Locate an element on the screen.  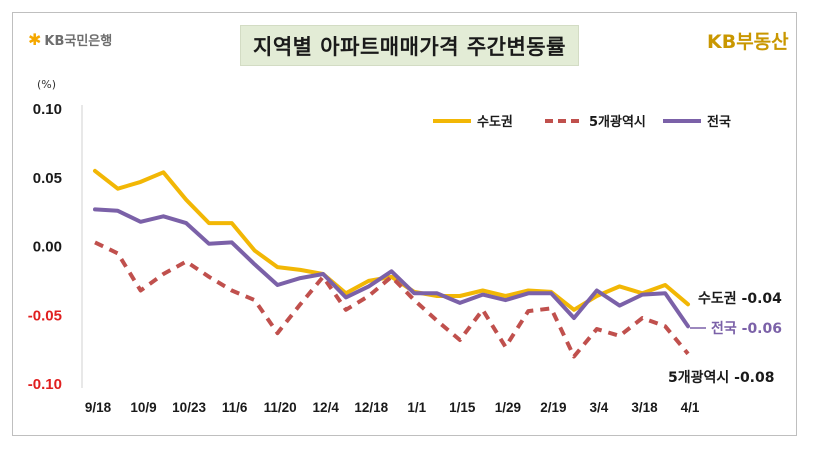
series-end-label: 5개광역시 -0.08 is located at coordinates (721, 378).